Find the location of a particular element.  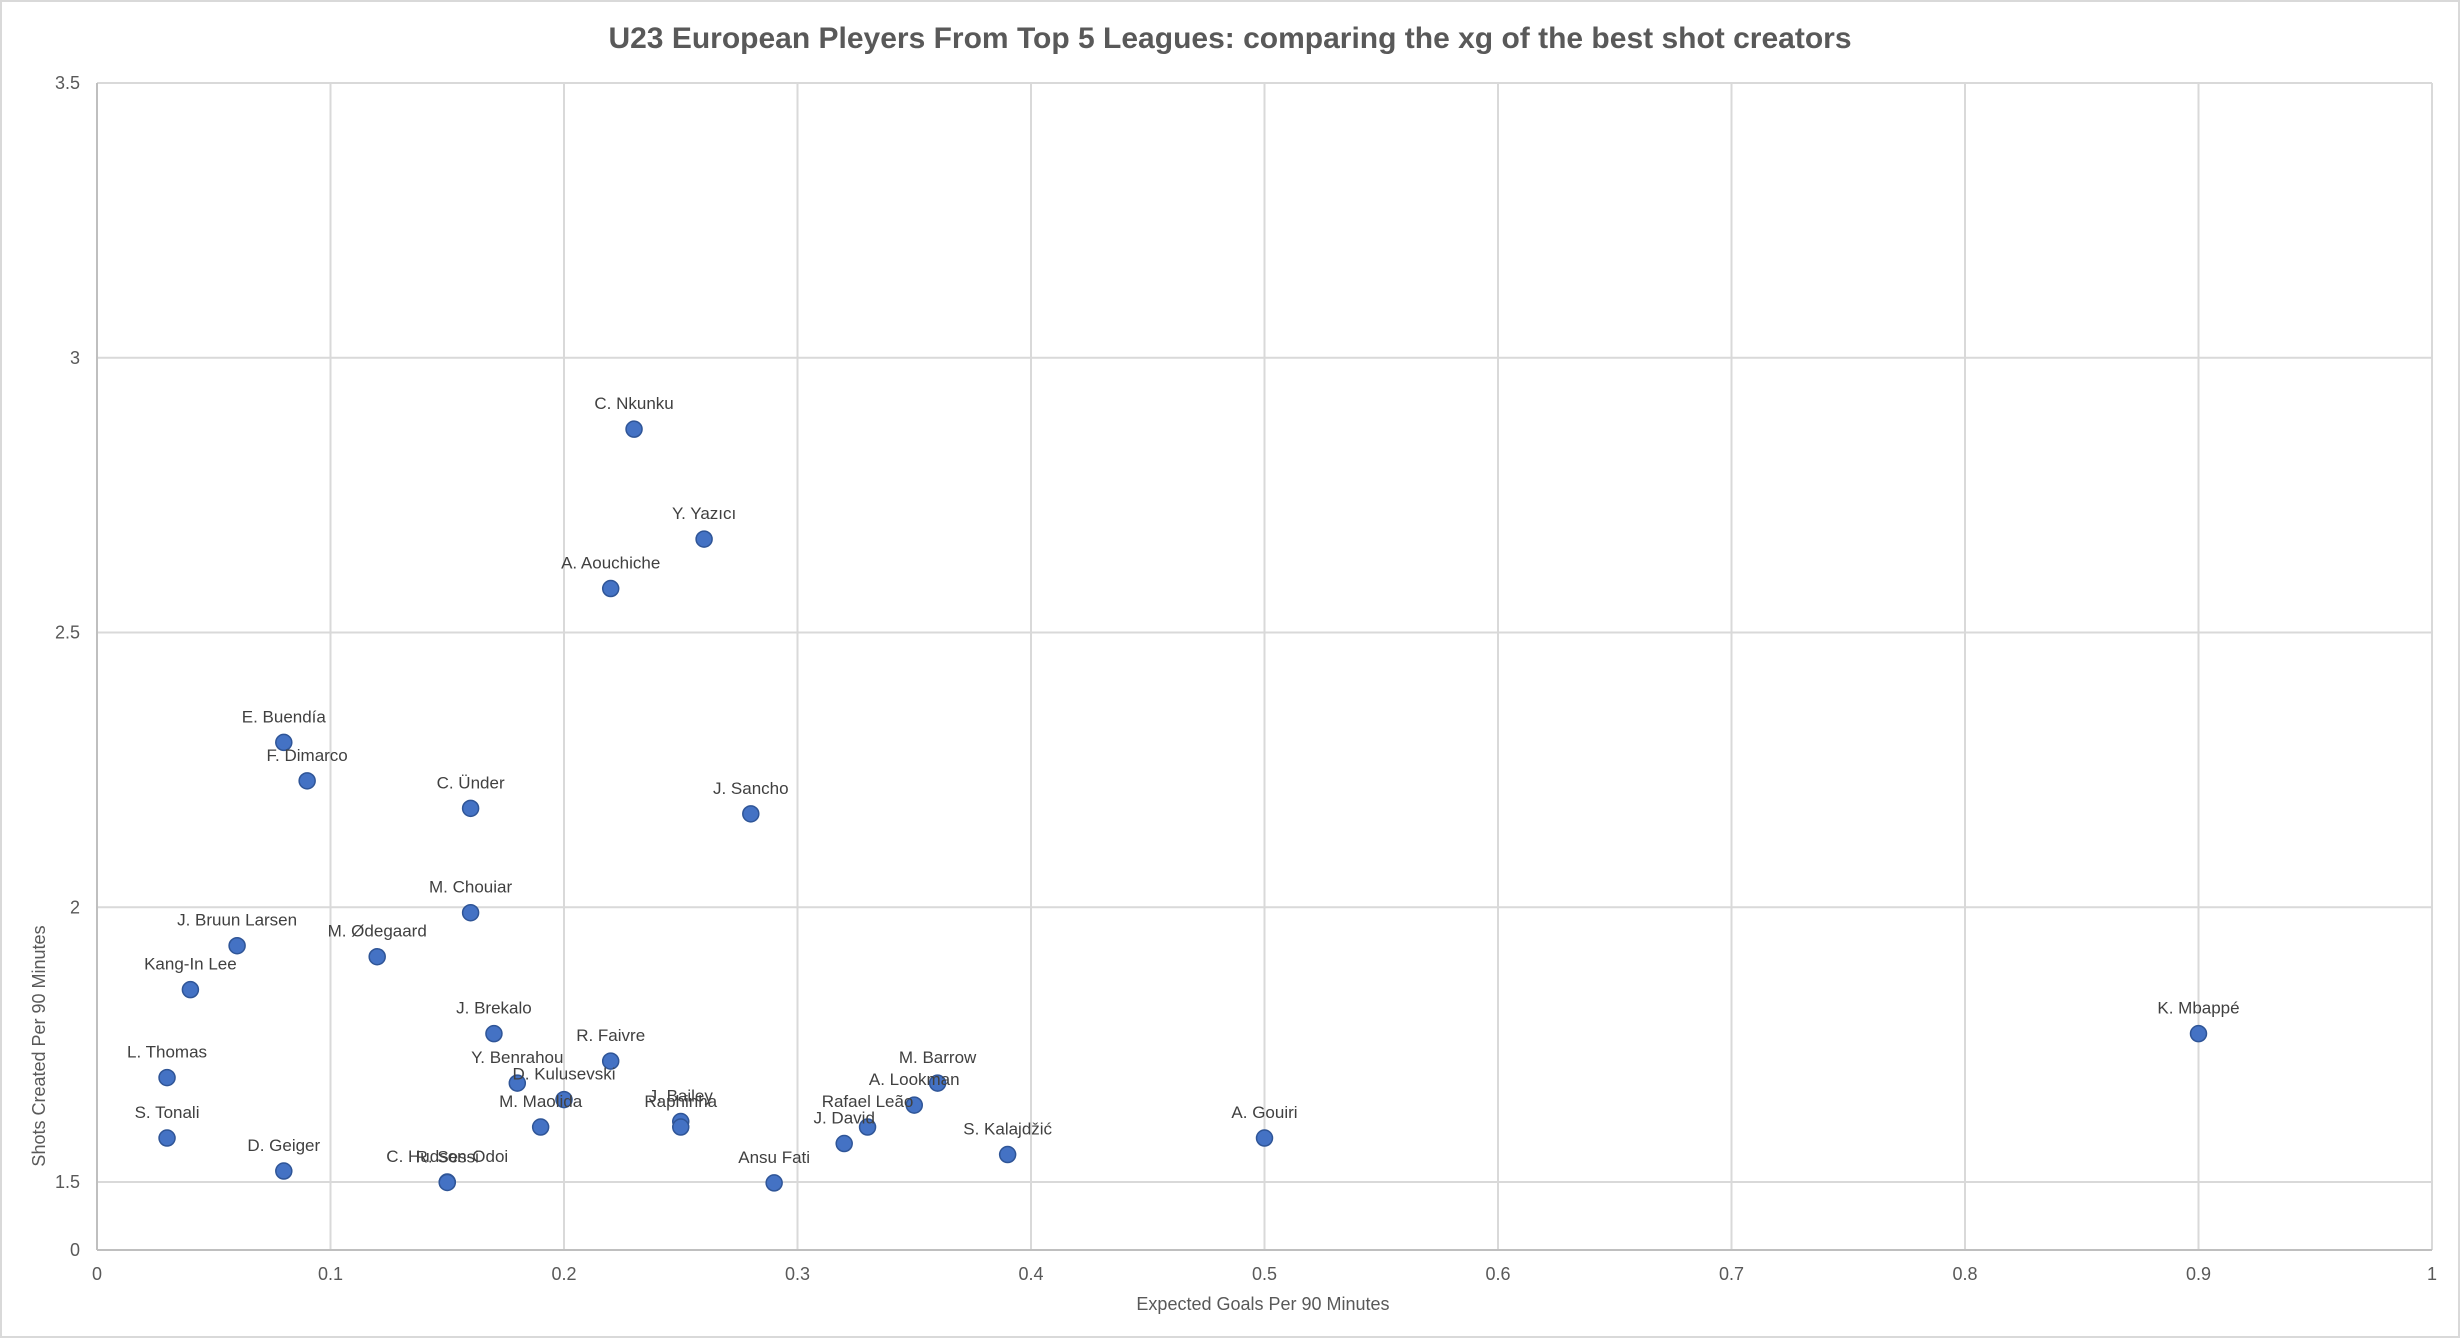

y-tick-label: 0 is located at coordinates (75, 1250).